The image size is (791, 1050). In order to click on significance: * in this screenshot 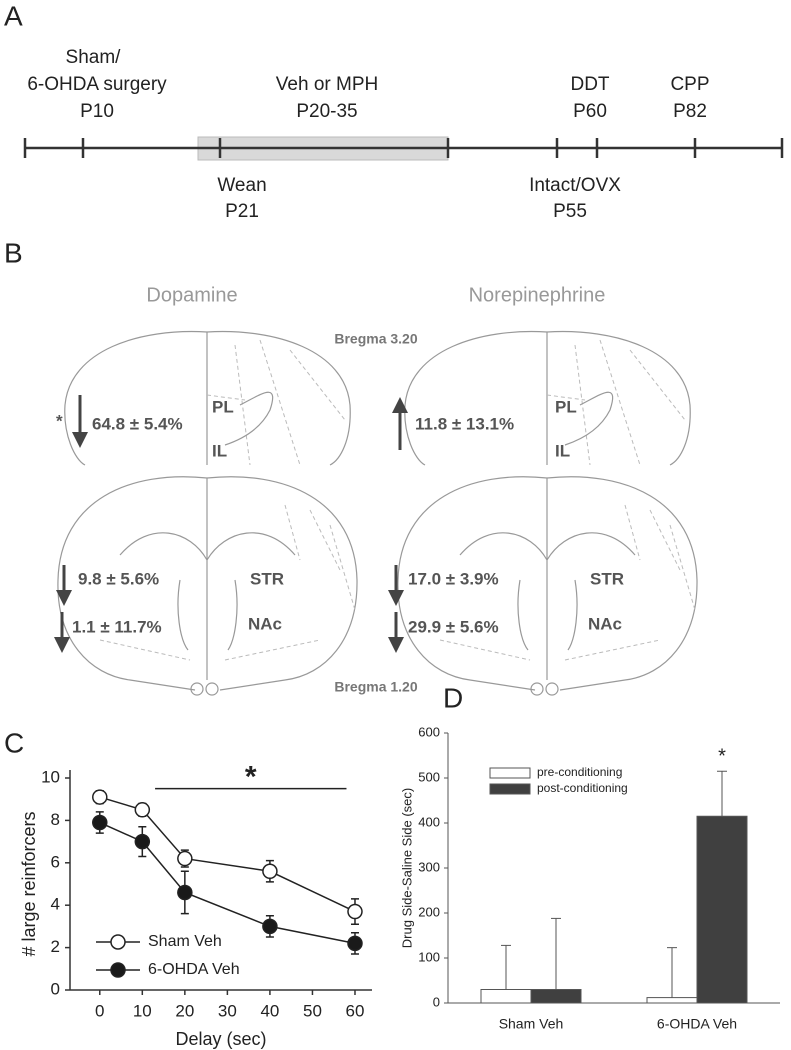, I will do `click(59, 420)`.